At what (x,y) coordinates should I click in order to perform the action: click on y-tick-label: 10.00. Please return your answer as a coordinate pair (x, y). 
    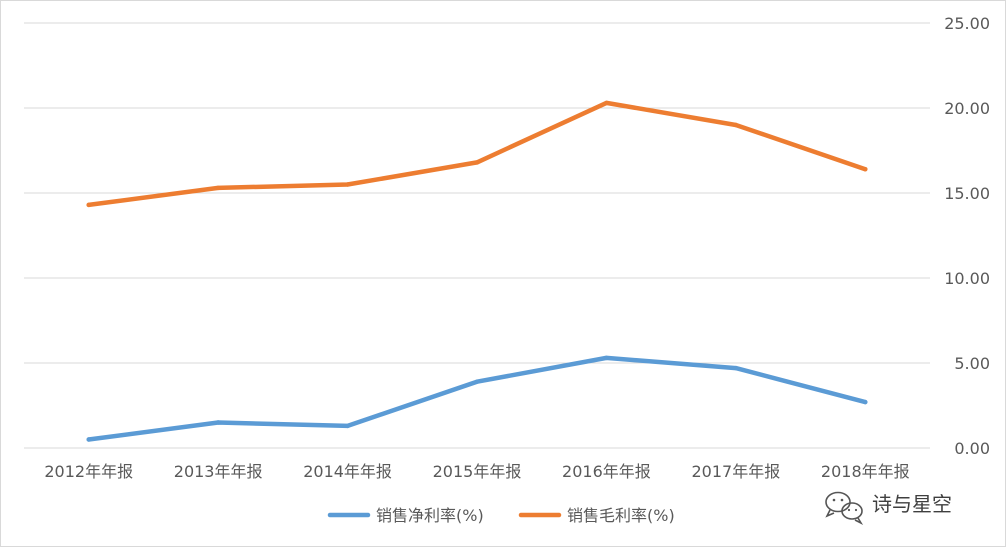
    Looking at the image, I should click on (967, 278).